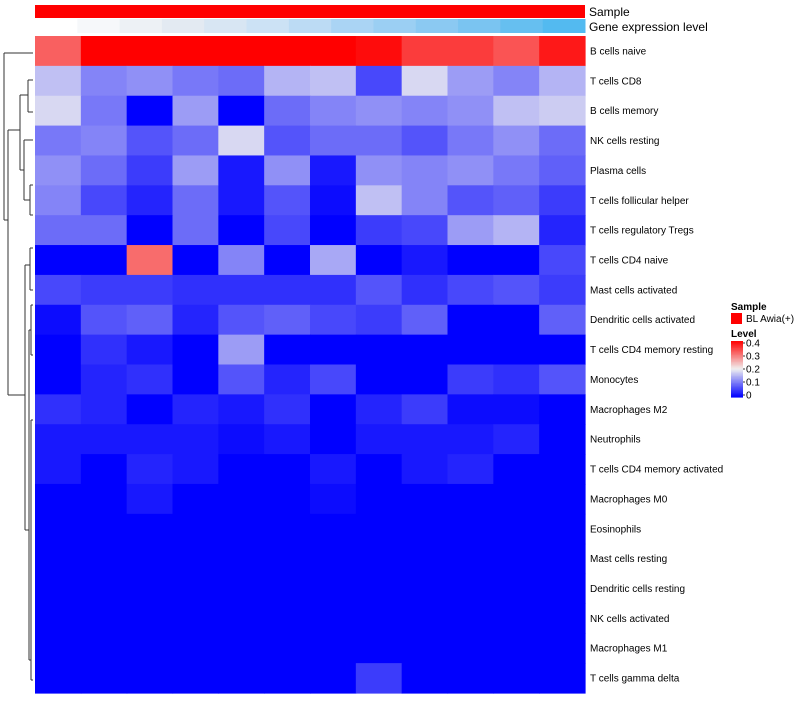 Image resolution: width=800 pixels, height=705 pixels. Describe the element at coordinates (609, 12) in the screenshot. I see `sample-track-label: Sample` at that location.